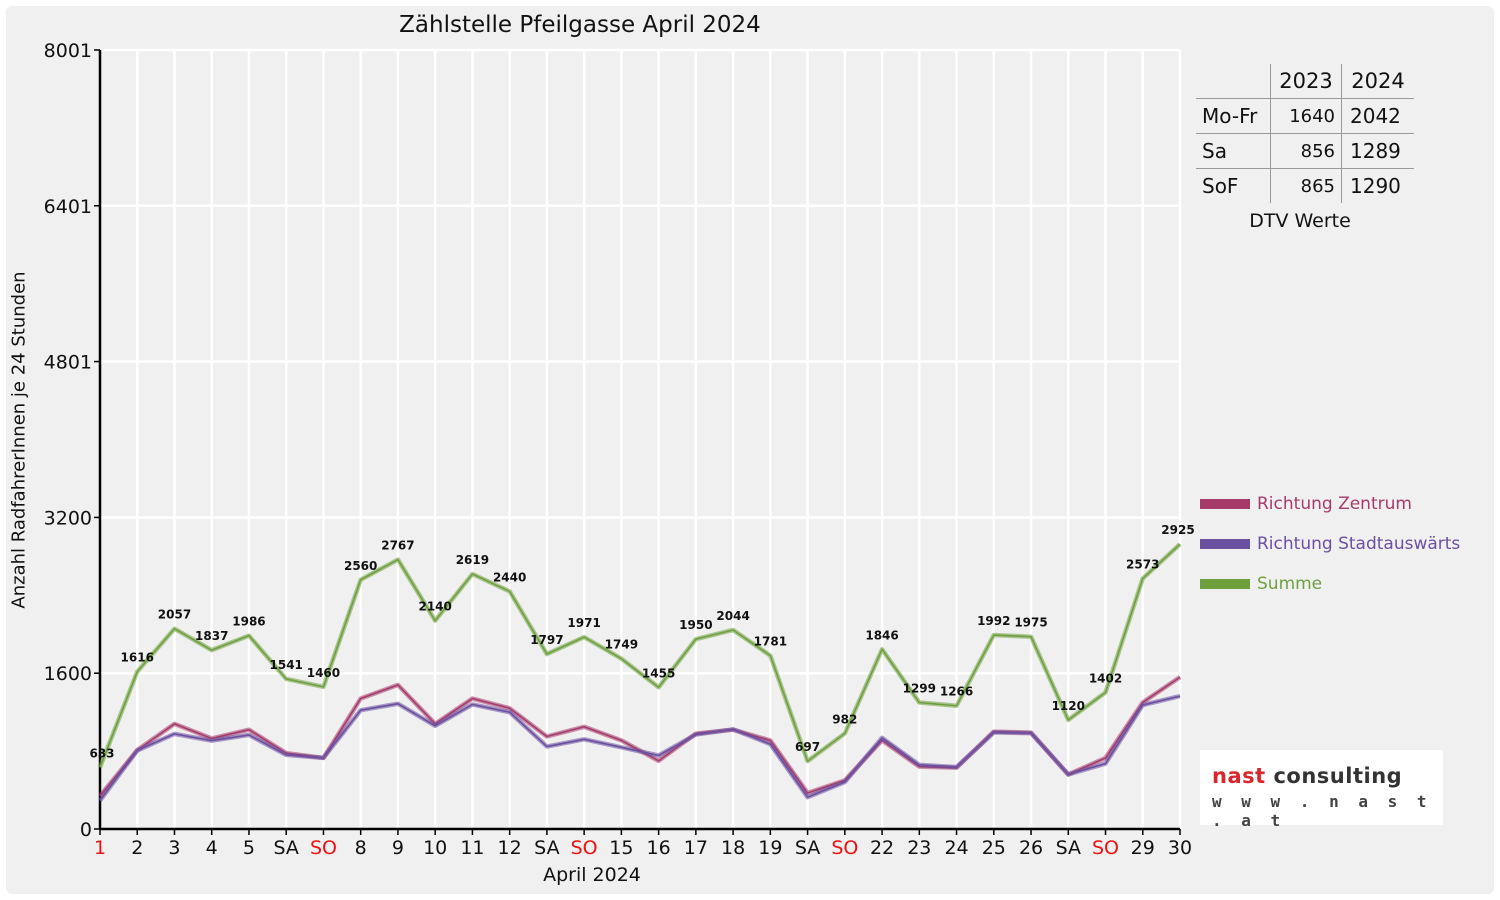 The width and height of the screenshot is (1500, 900). I want to click on x-tick-label: 5, so click(249, 848).